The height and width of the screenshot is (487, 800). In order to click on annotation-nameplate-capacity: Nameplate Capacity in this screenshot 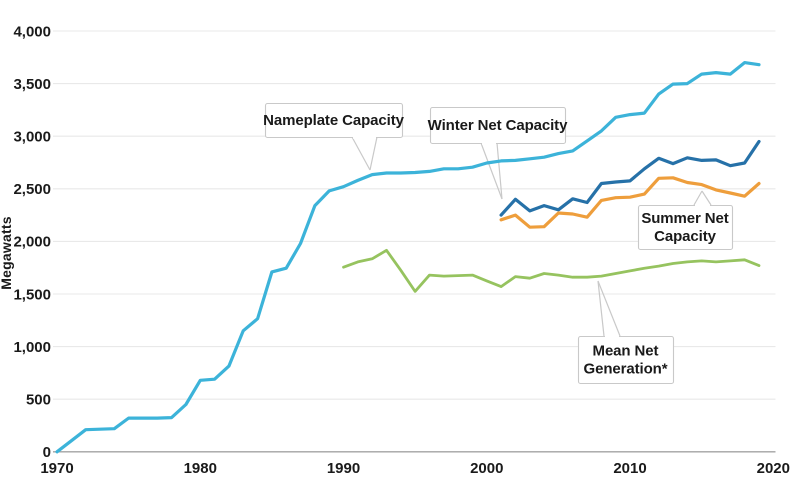, I will do `click(334, 120)`.